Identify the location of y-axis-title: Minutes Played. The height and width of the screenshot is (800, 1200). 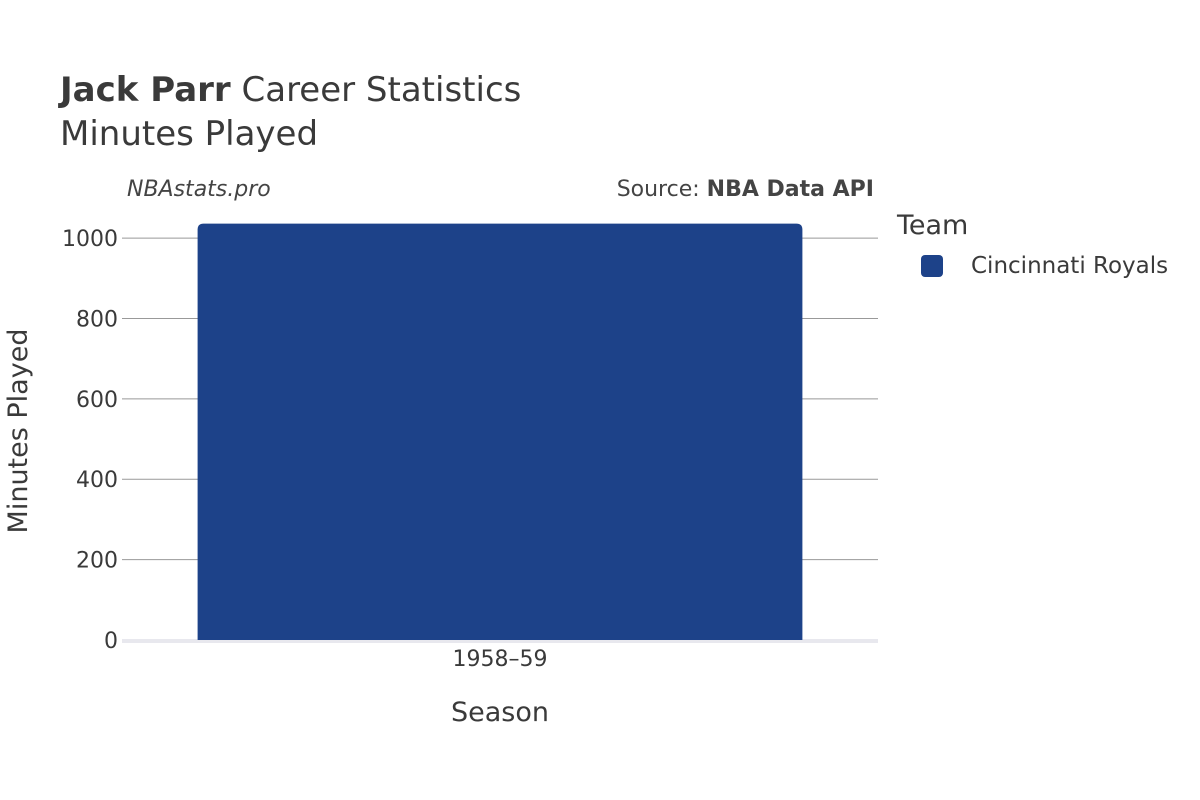
(18, 431).